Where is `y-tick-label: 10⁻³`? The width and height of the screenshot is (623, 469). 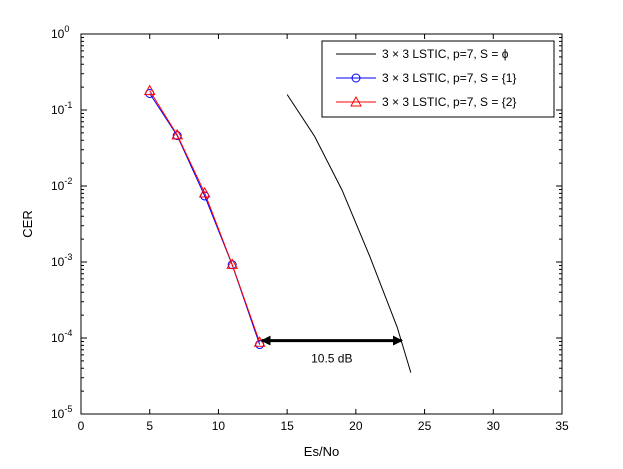
y-tick-label: 10⁻³ is located at coordinates (61, 260).